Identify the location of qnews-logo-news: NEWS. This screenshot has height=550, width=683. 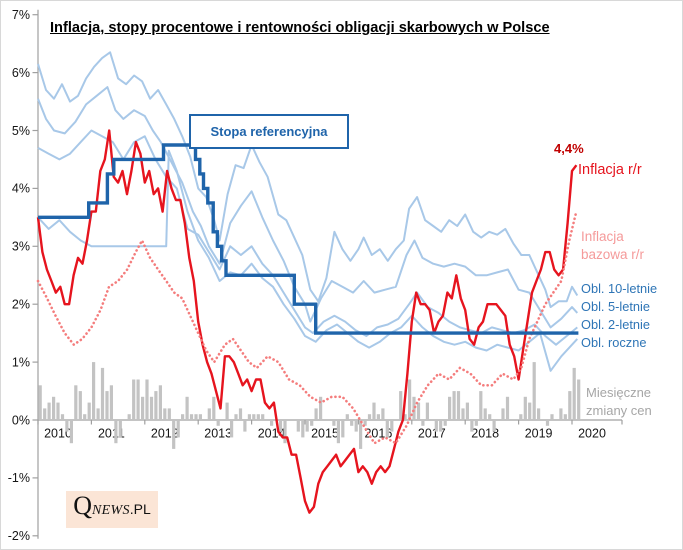
(111, 510).